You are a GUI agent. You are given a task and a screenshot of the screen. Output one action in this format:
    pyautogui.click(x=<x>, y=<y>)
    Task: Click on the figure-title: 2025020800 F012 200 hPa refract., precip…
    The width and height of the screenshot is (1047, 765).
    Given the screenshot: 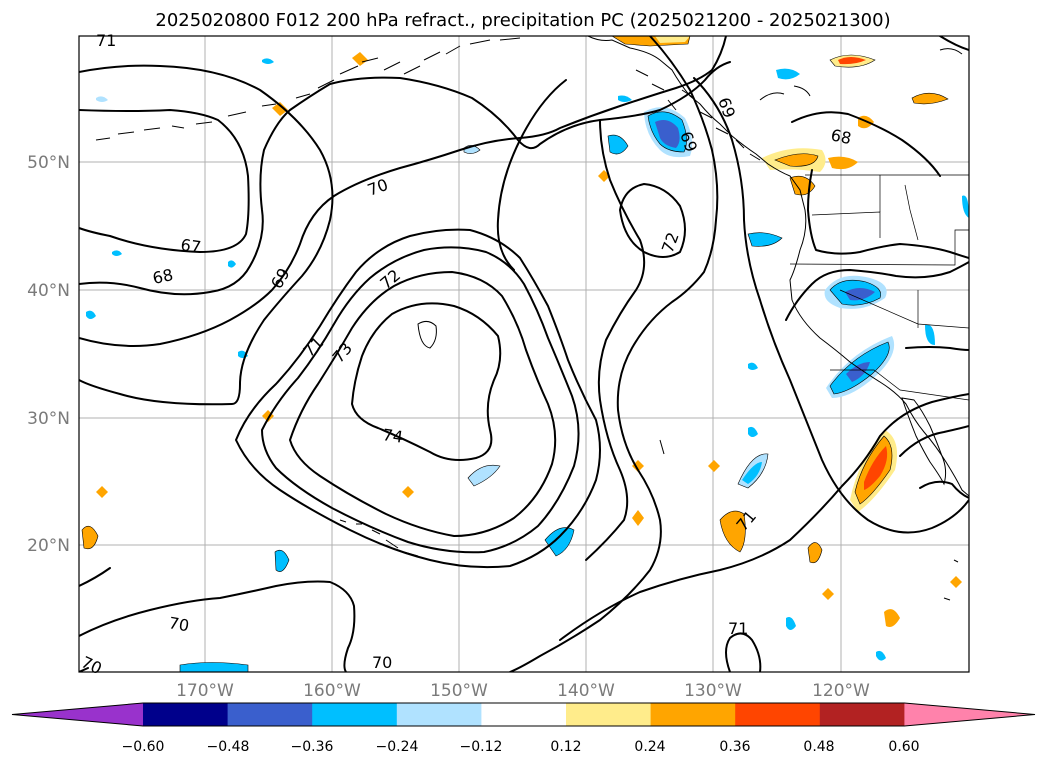 What is the action you would take?
    pyautogui.click(x=522, y=20)
    